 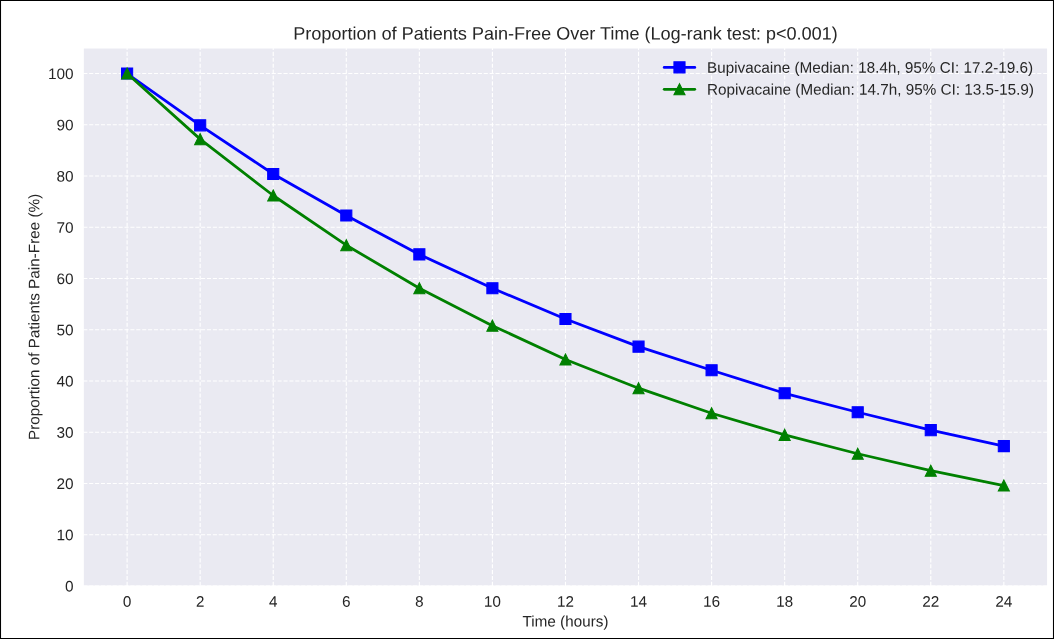 I want to click on y-tick-label: 30, so click(x=65, y=432).